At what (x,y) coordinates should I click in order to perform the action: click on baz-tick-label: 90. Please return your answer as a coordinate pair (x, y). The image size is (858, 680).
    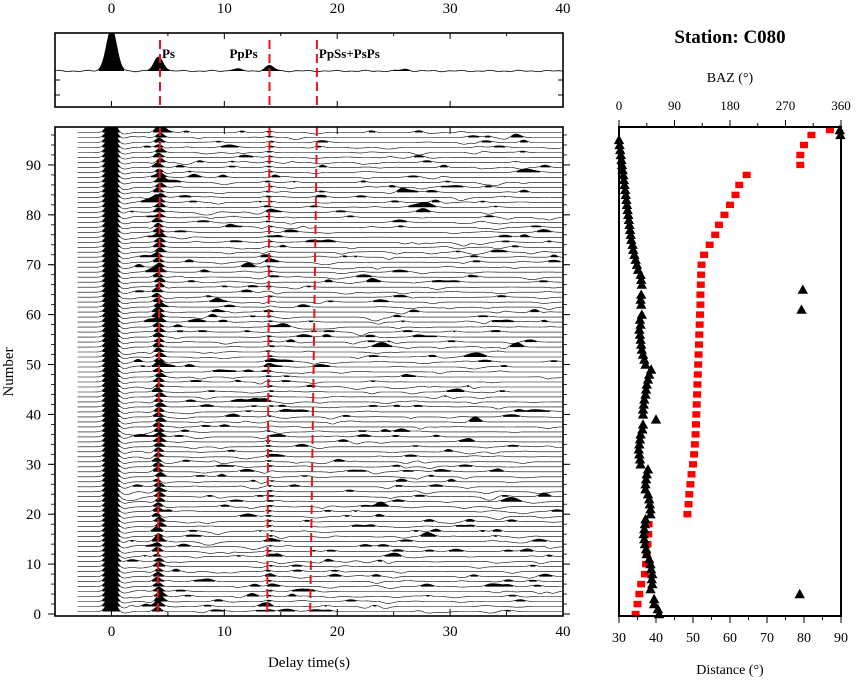
    Looking at the image, I should click on (674, 105).